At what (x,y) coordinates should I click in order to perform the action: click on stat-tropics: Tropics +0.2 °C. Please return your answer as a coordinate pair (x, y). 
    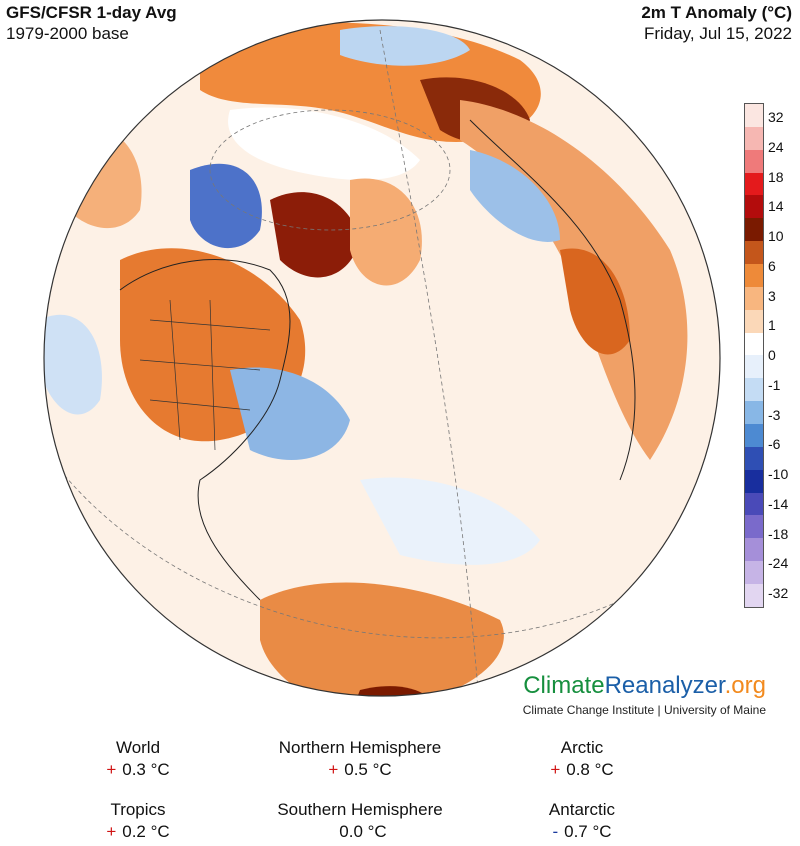
    Looking at the image, I should click on (138, 821).